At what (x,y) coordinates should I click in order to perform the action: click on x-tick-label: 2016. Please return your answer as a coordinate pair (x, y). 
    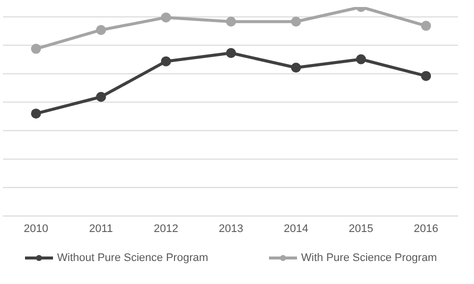
    Looking at the image, I should click on (426, 228).